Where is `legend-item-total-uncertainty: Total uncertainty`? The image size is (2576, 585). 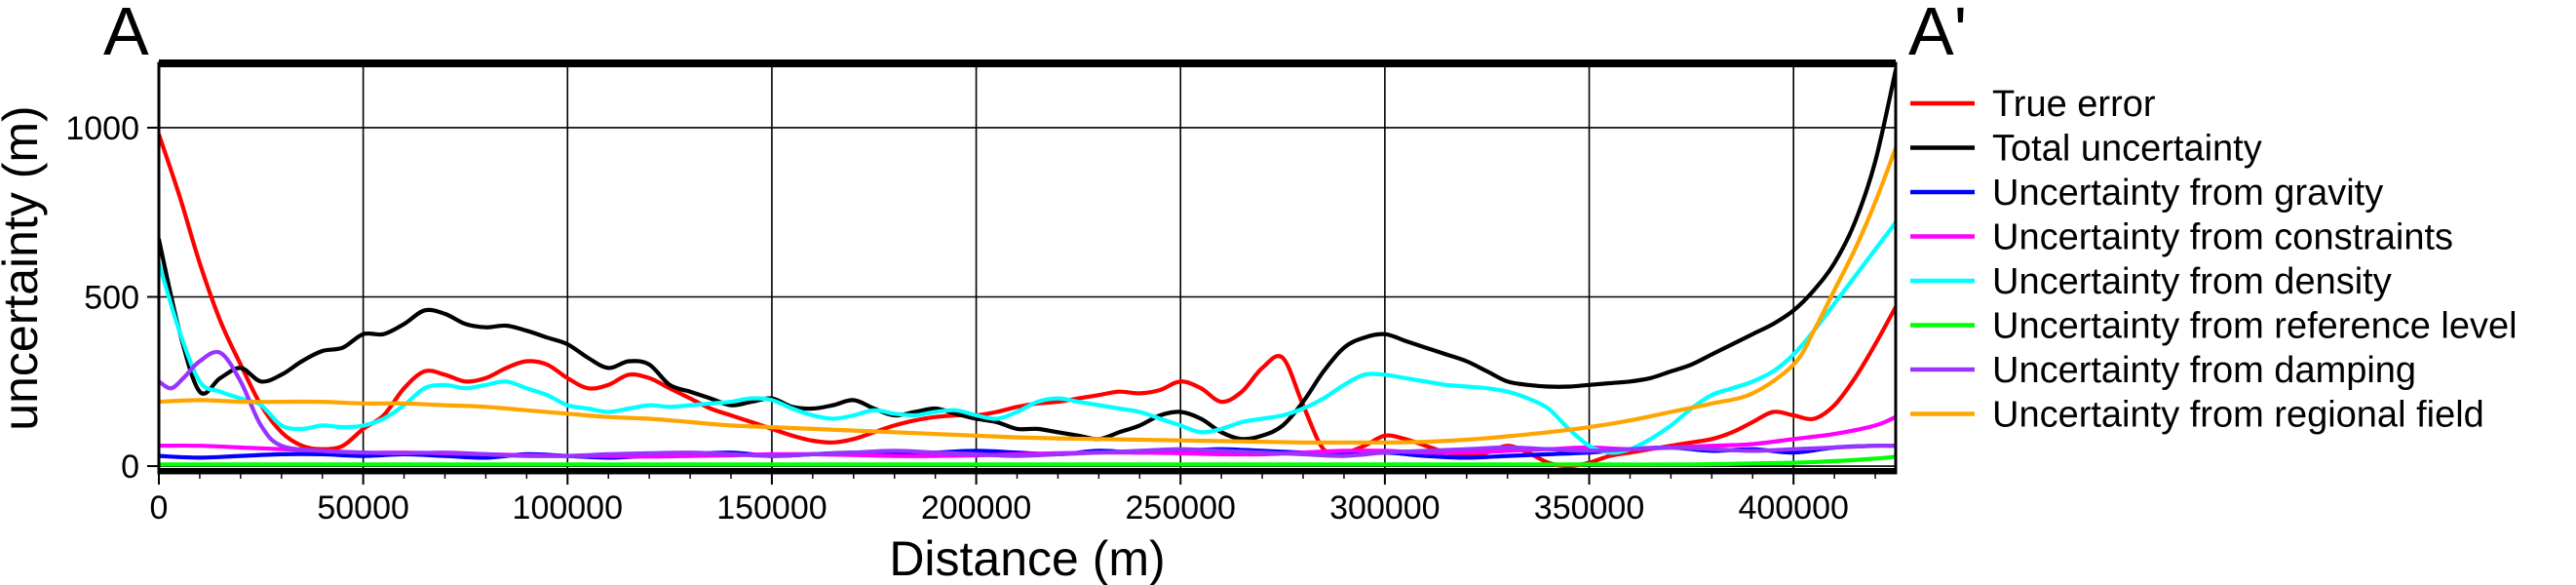
legend-item-total-uncertainty: Total uncertainty is located at coordinates (2086, 149).